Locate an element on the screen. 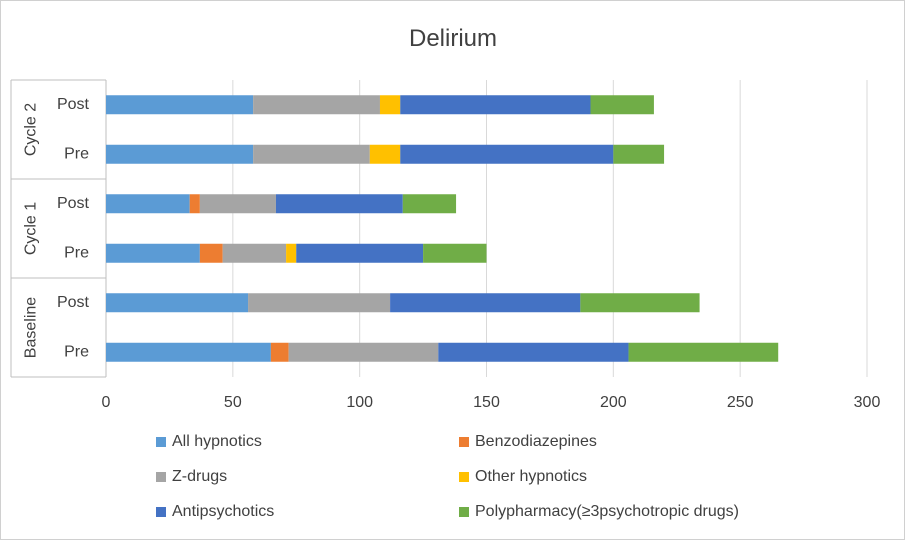  legend-entry: All hypnotics is located at coordinates (217, 441).